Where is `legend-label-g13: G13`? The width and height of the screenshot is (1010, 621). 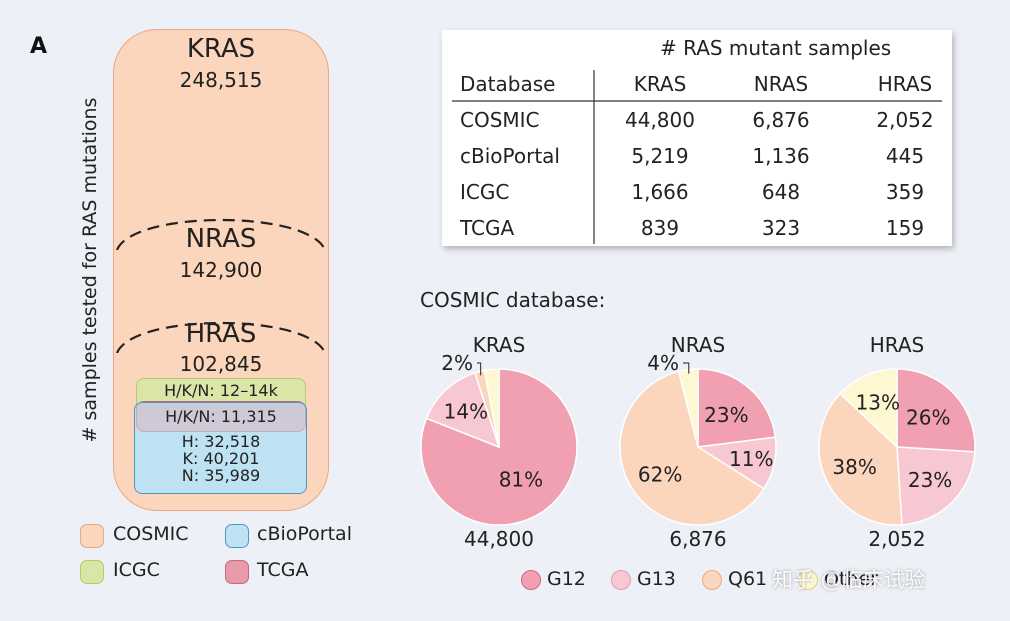
legend-label-g13: G13 is located at coordinates (656, 579).